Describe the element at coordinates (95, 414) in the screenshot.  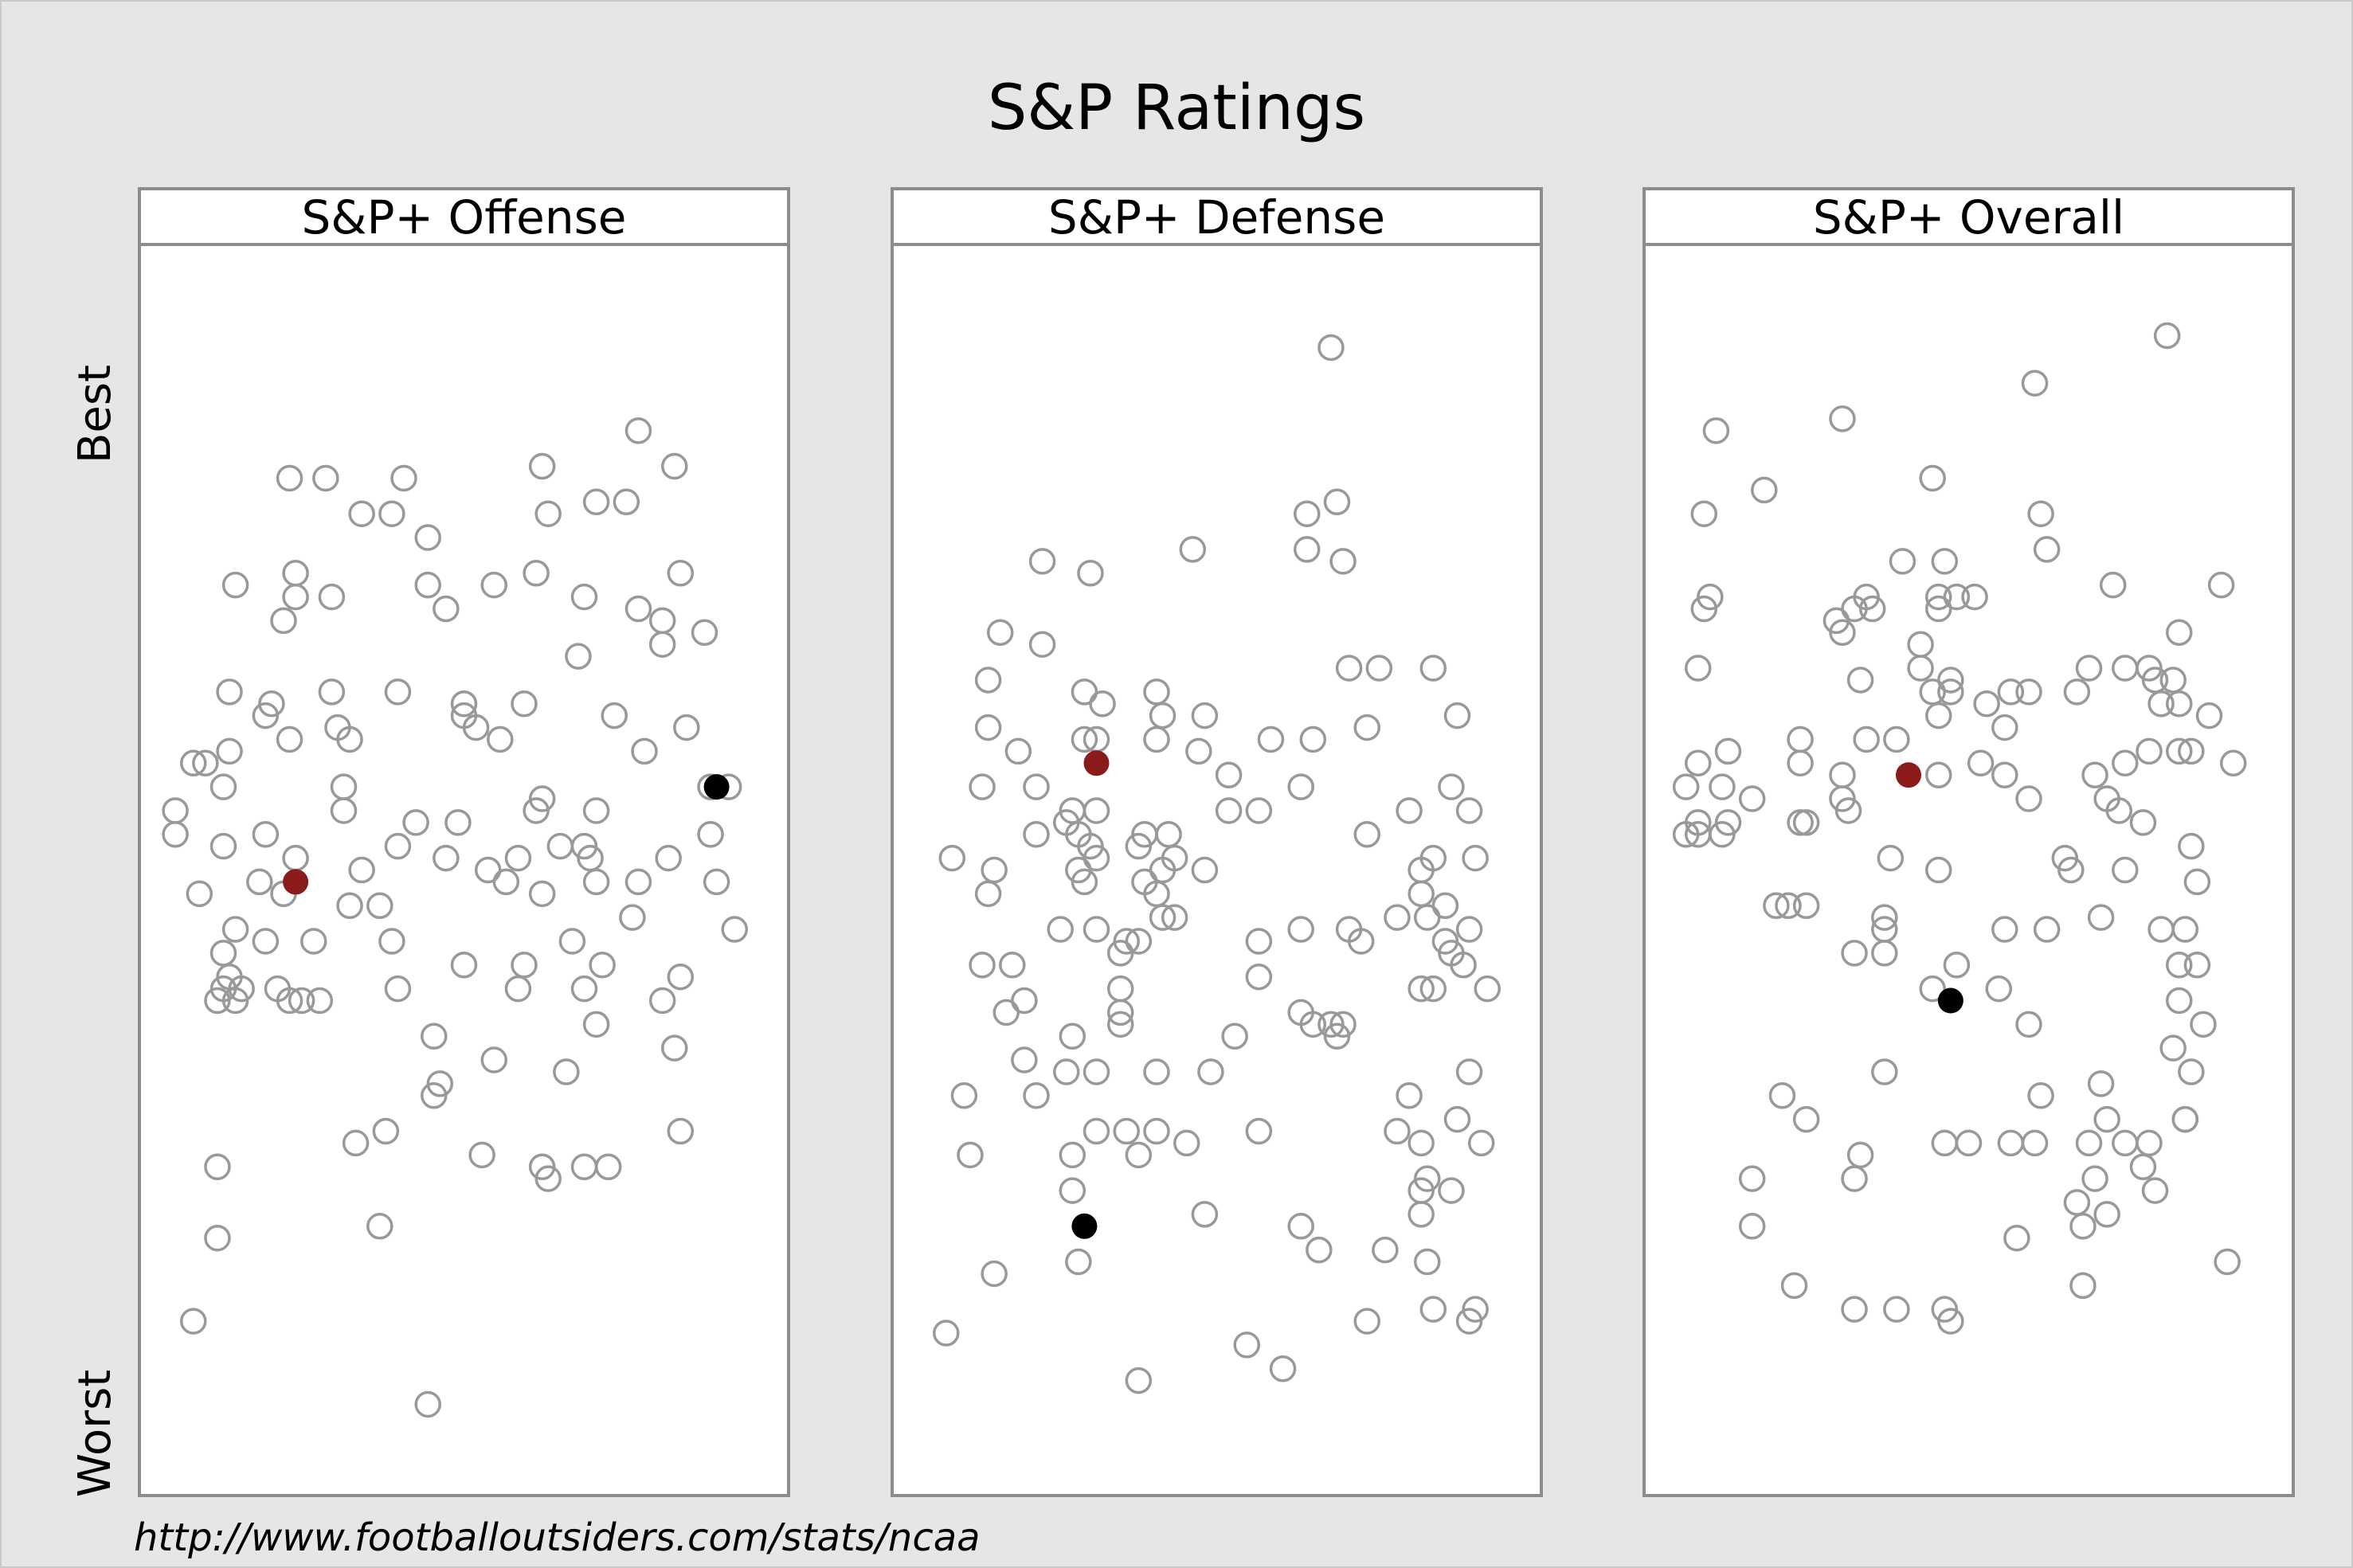
I see `y-label-best: Best` at that location.